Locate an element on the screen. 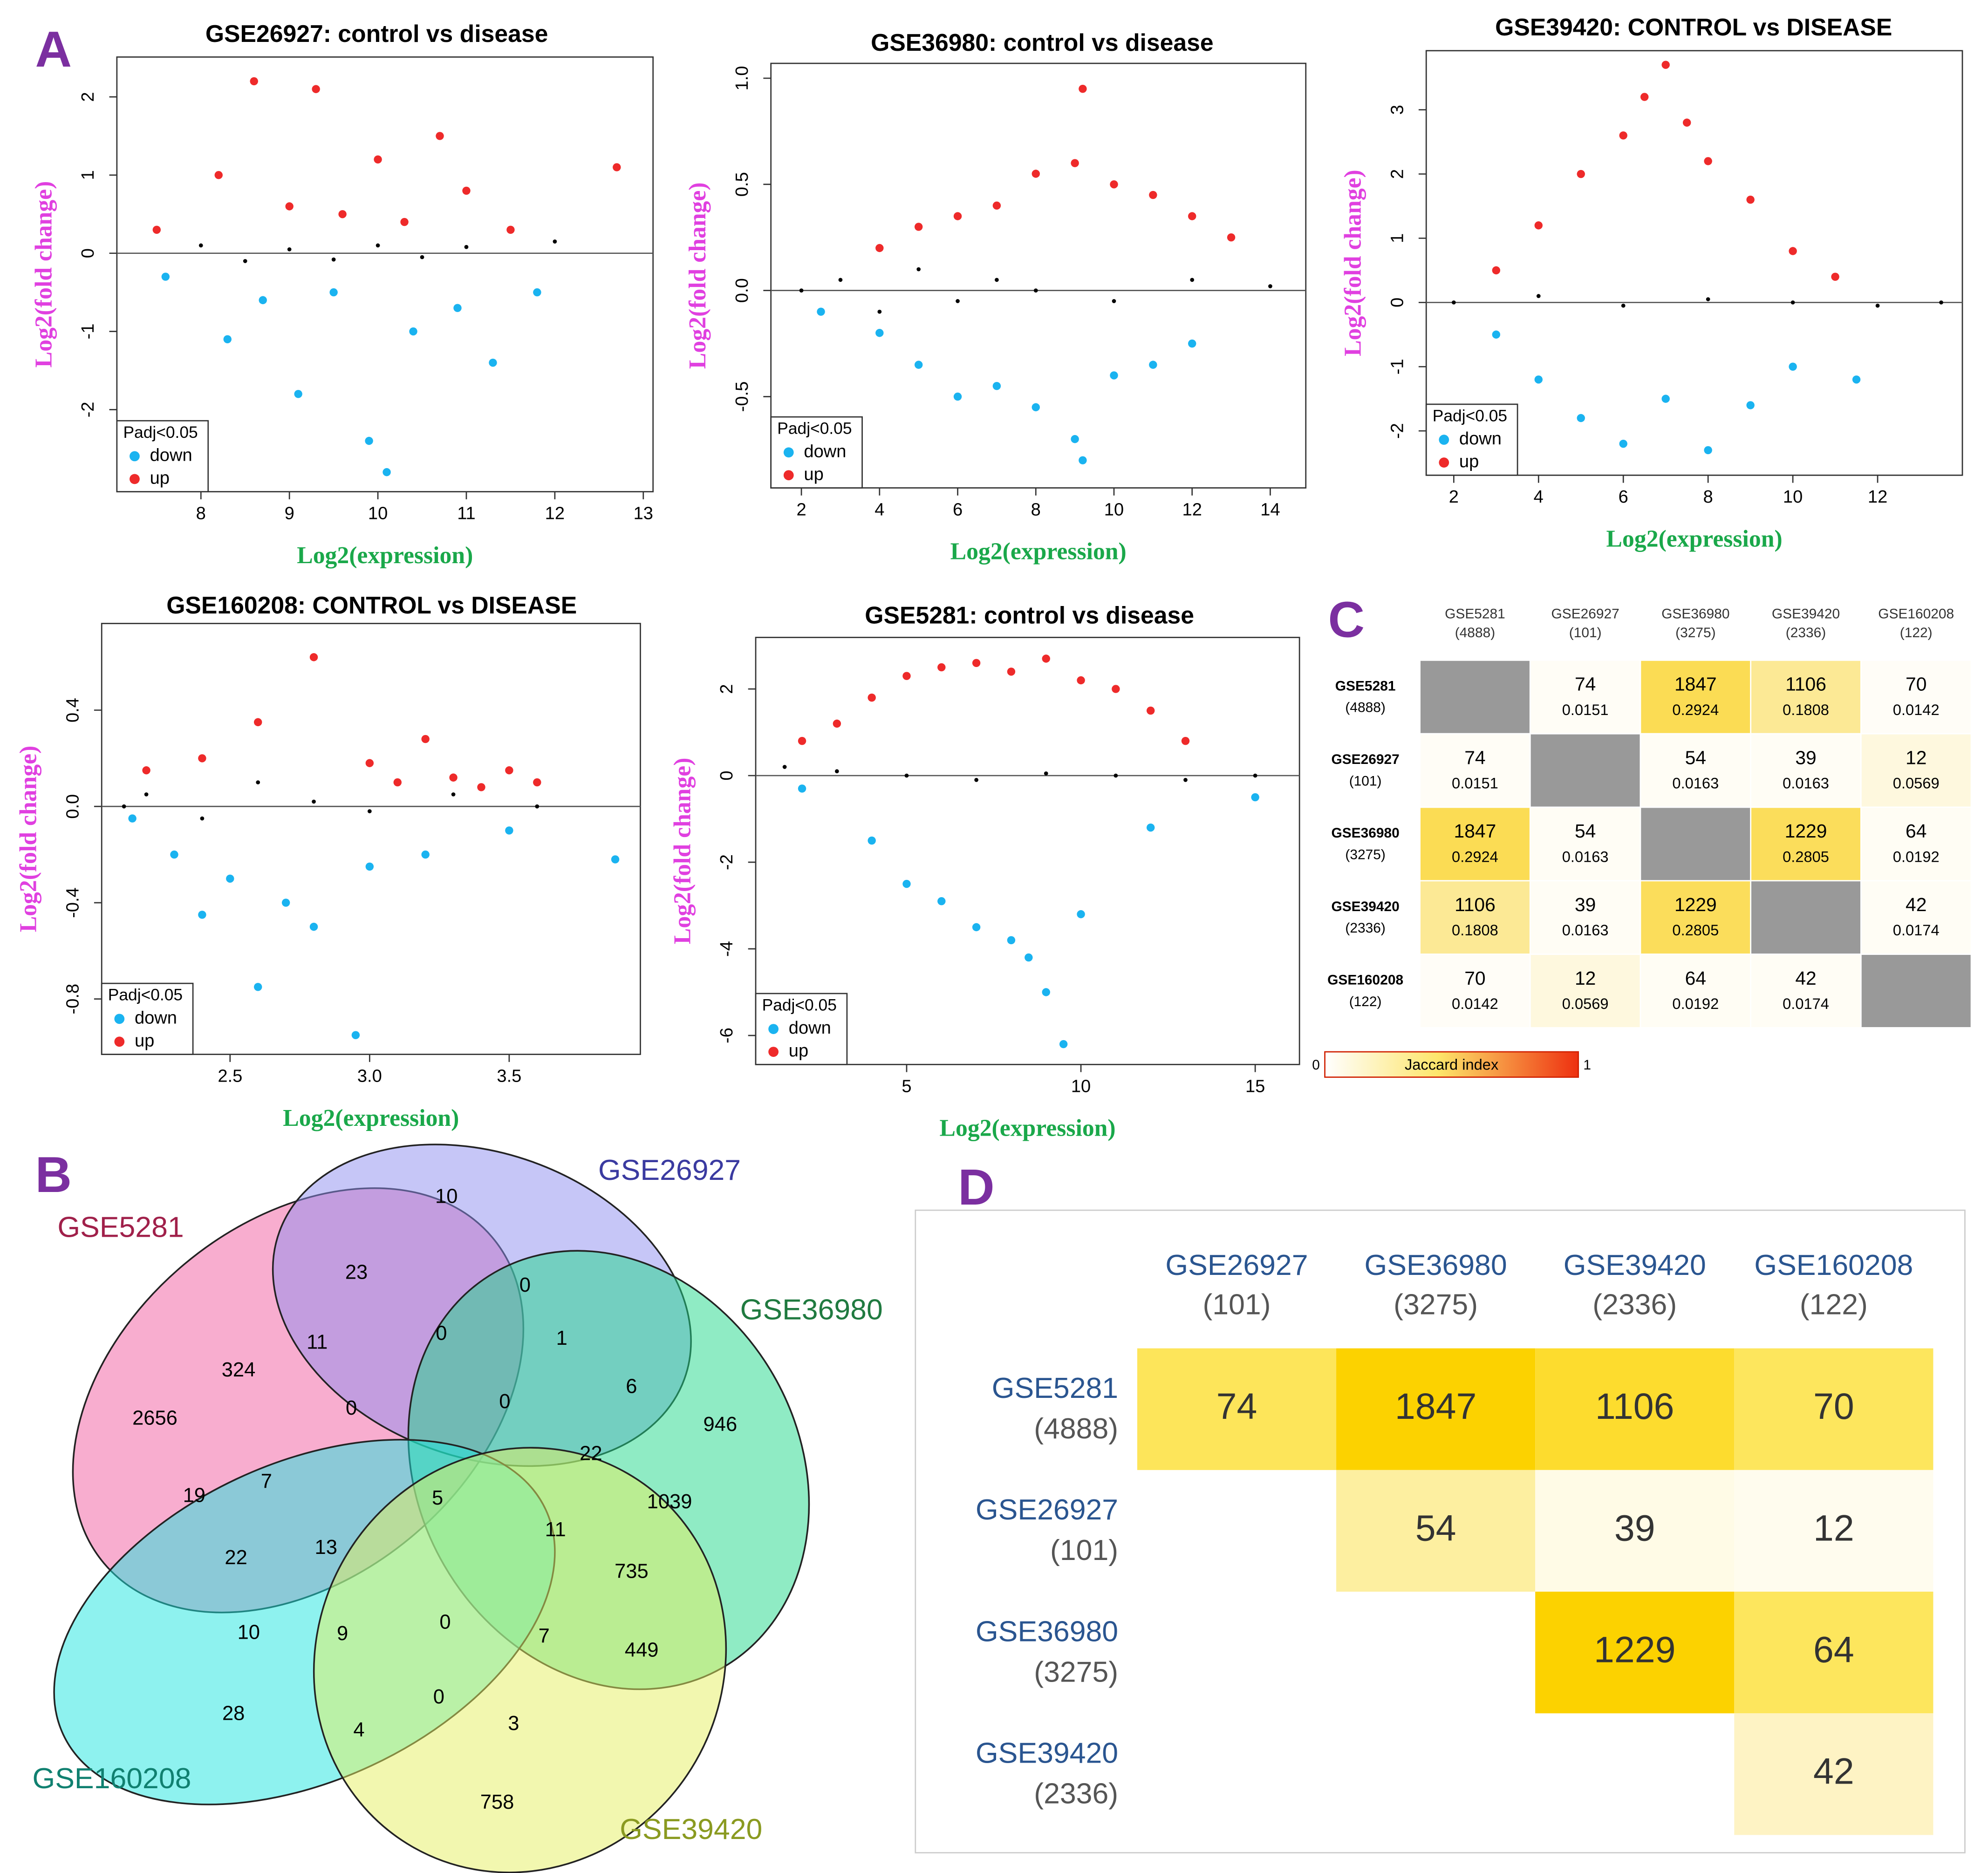 This screenshot has height=1873, width=1988. x-axis-label: Log2(expression) is located at coordinates (371, 1118).